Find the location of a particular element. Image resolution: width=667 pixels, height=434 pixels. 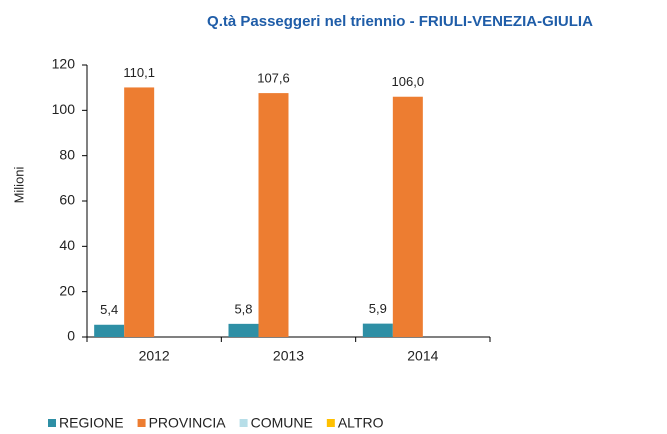

value-label: 5,9 is located at coordinates (378, 308).